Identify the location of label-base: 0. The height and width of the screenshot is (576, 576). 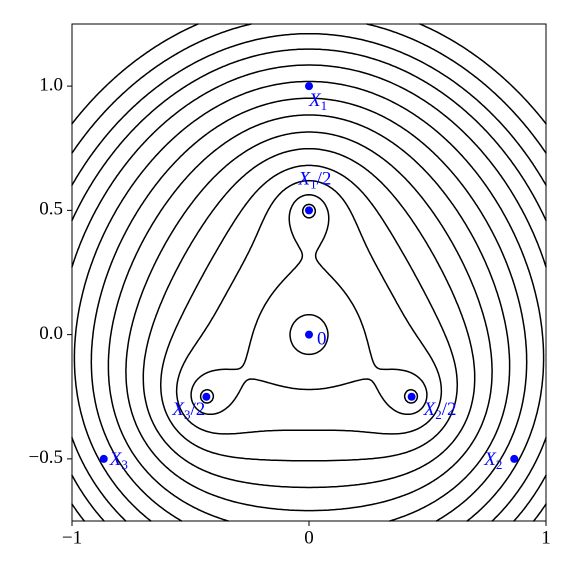
(322, 339).